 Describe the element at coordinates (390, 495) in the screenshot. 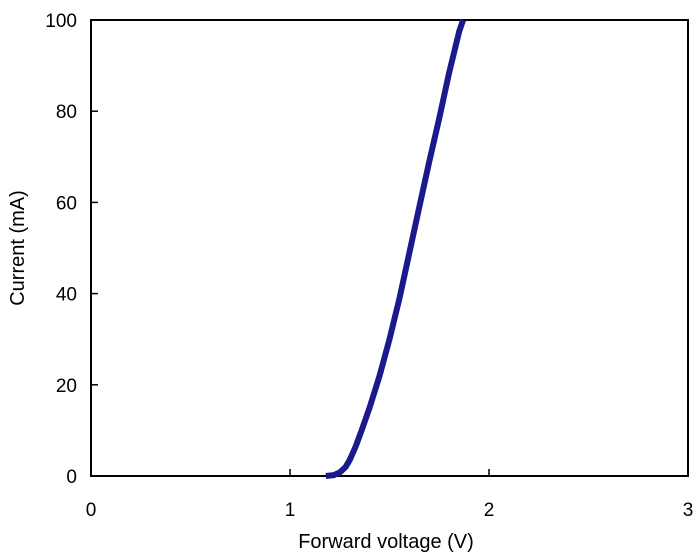

I see `x-axis-ticks: 0 1 2 3` at that location.